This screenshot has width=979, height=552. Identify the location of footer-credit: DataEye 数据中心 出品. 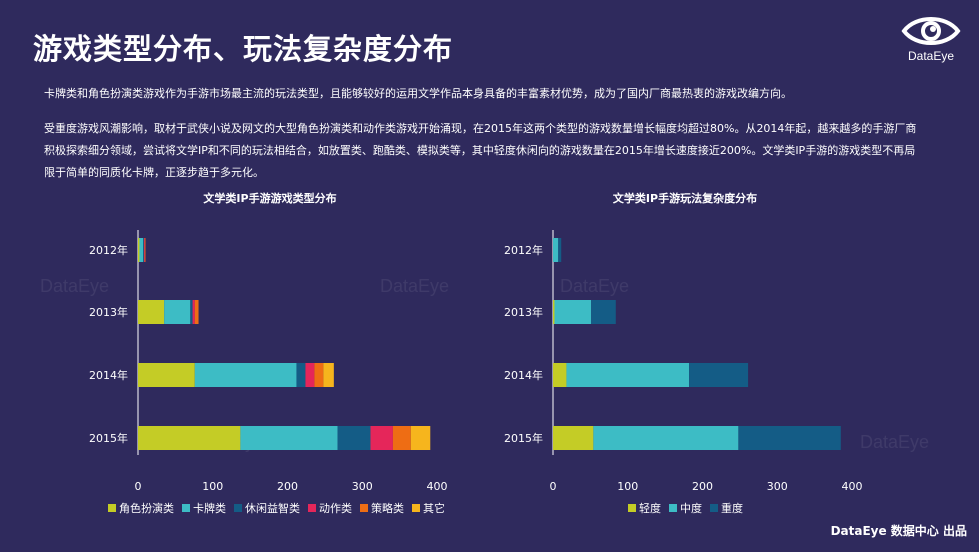
(898, 531).